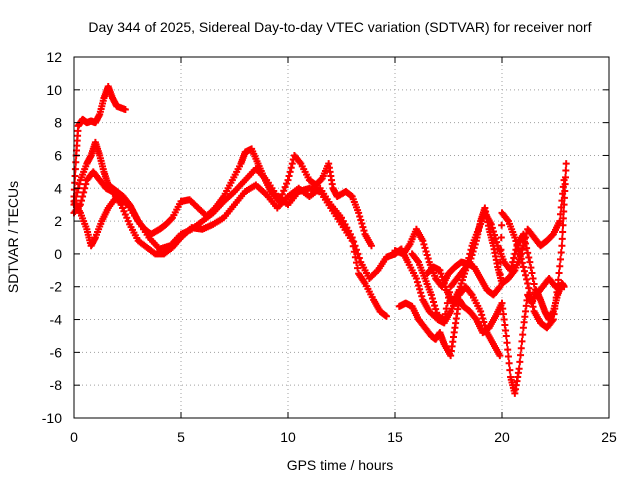  What do you see at coordinates (340, 465) in the screenshot?
I see `x-axis-title: GPS time / hours` at bounding box center [340, 465].